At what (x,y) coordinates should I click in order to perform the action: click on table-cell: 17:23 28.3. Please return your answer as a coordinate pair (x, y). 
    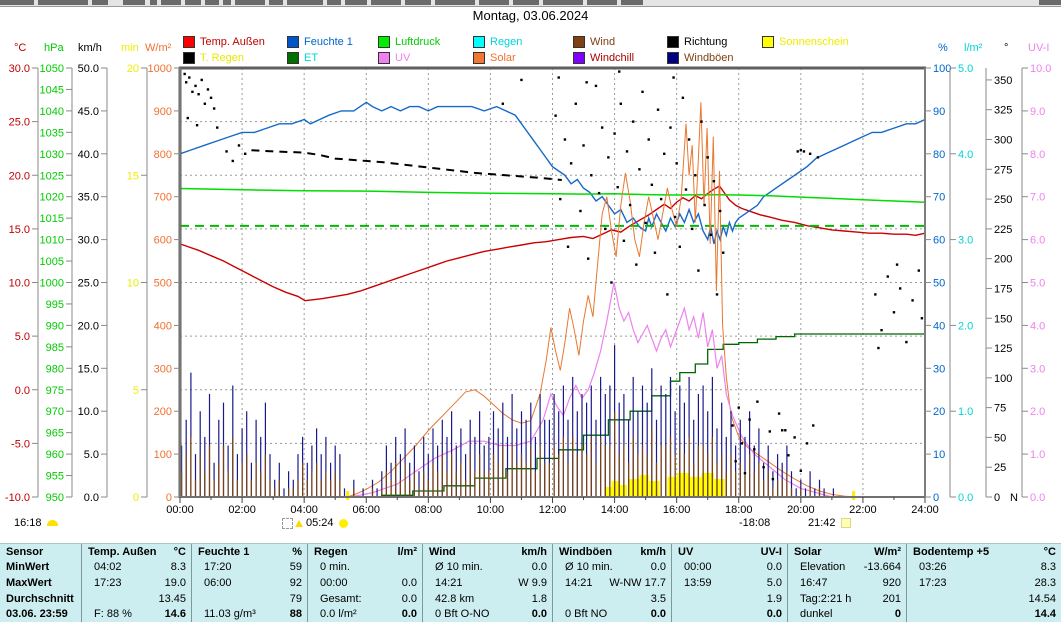
    Looking at the image, I should click on (987, 582).